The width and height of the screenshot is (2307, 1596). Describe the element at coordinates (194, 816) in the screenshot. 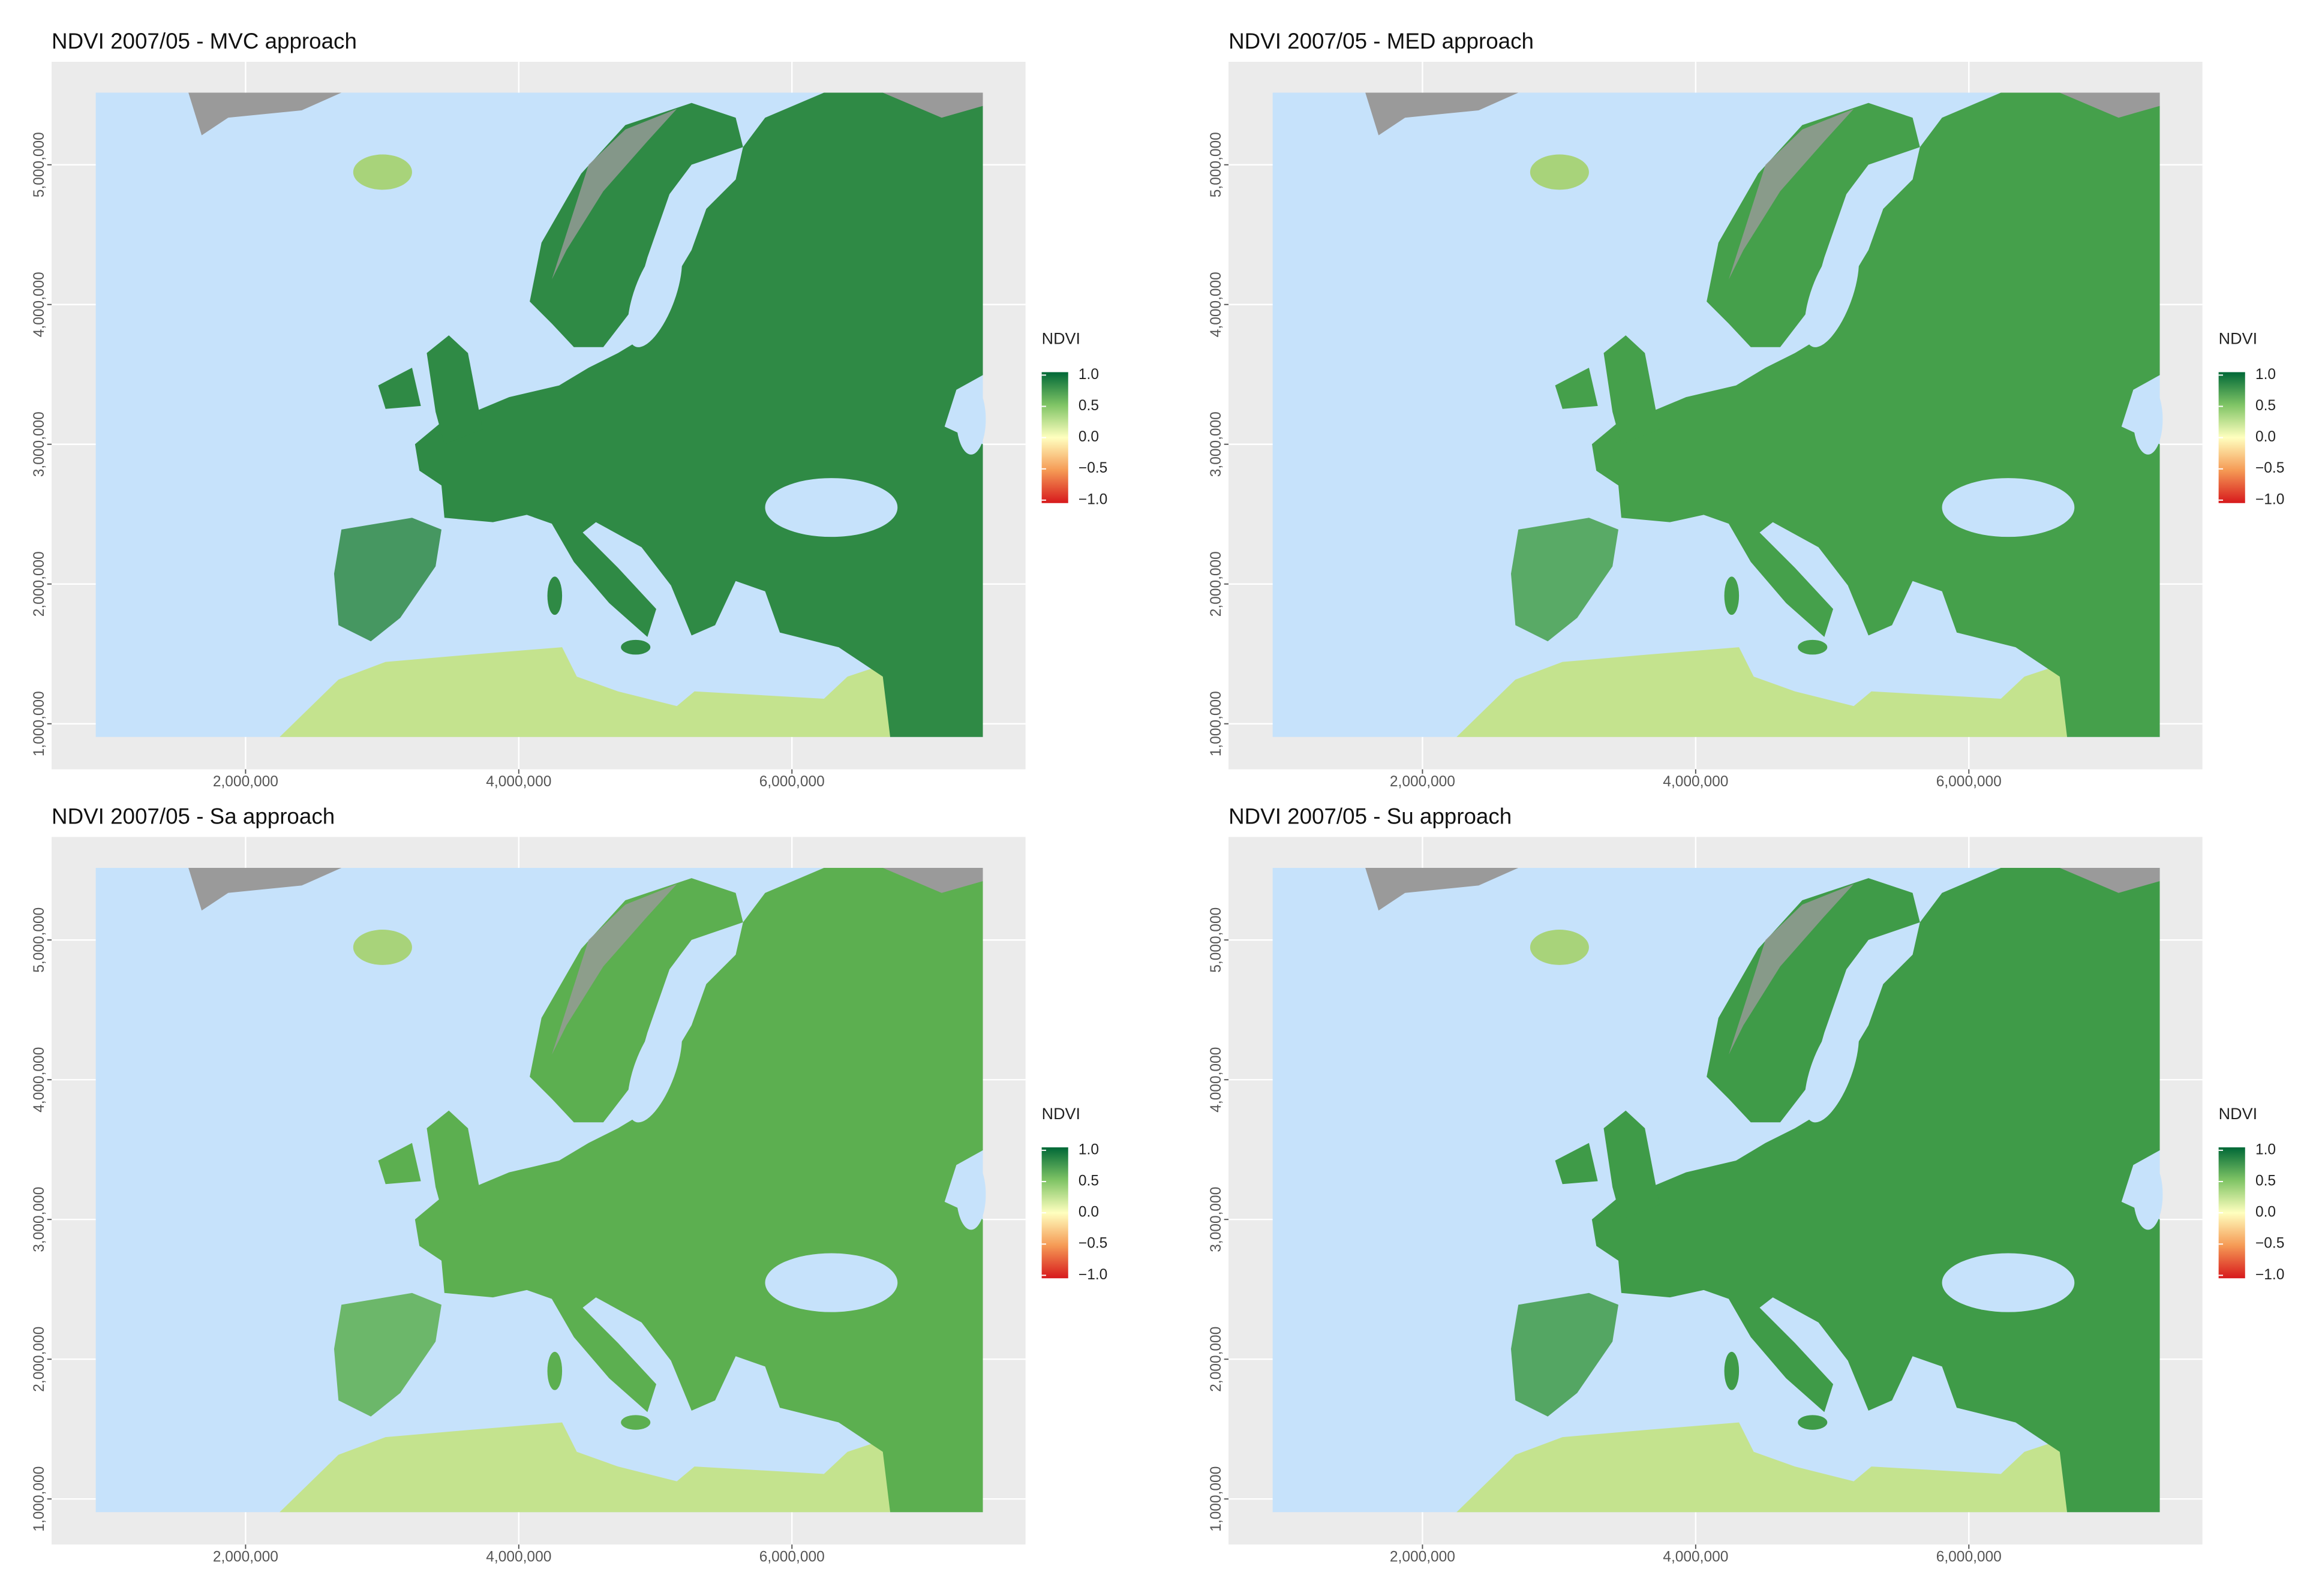

I see `panel-title: NDVI 2007/05 - Sa approach` at that location.